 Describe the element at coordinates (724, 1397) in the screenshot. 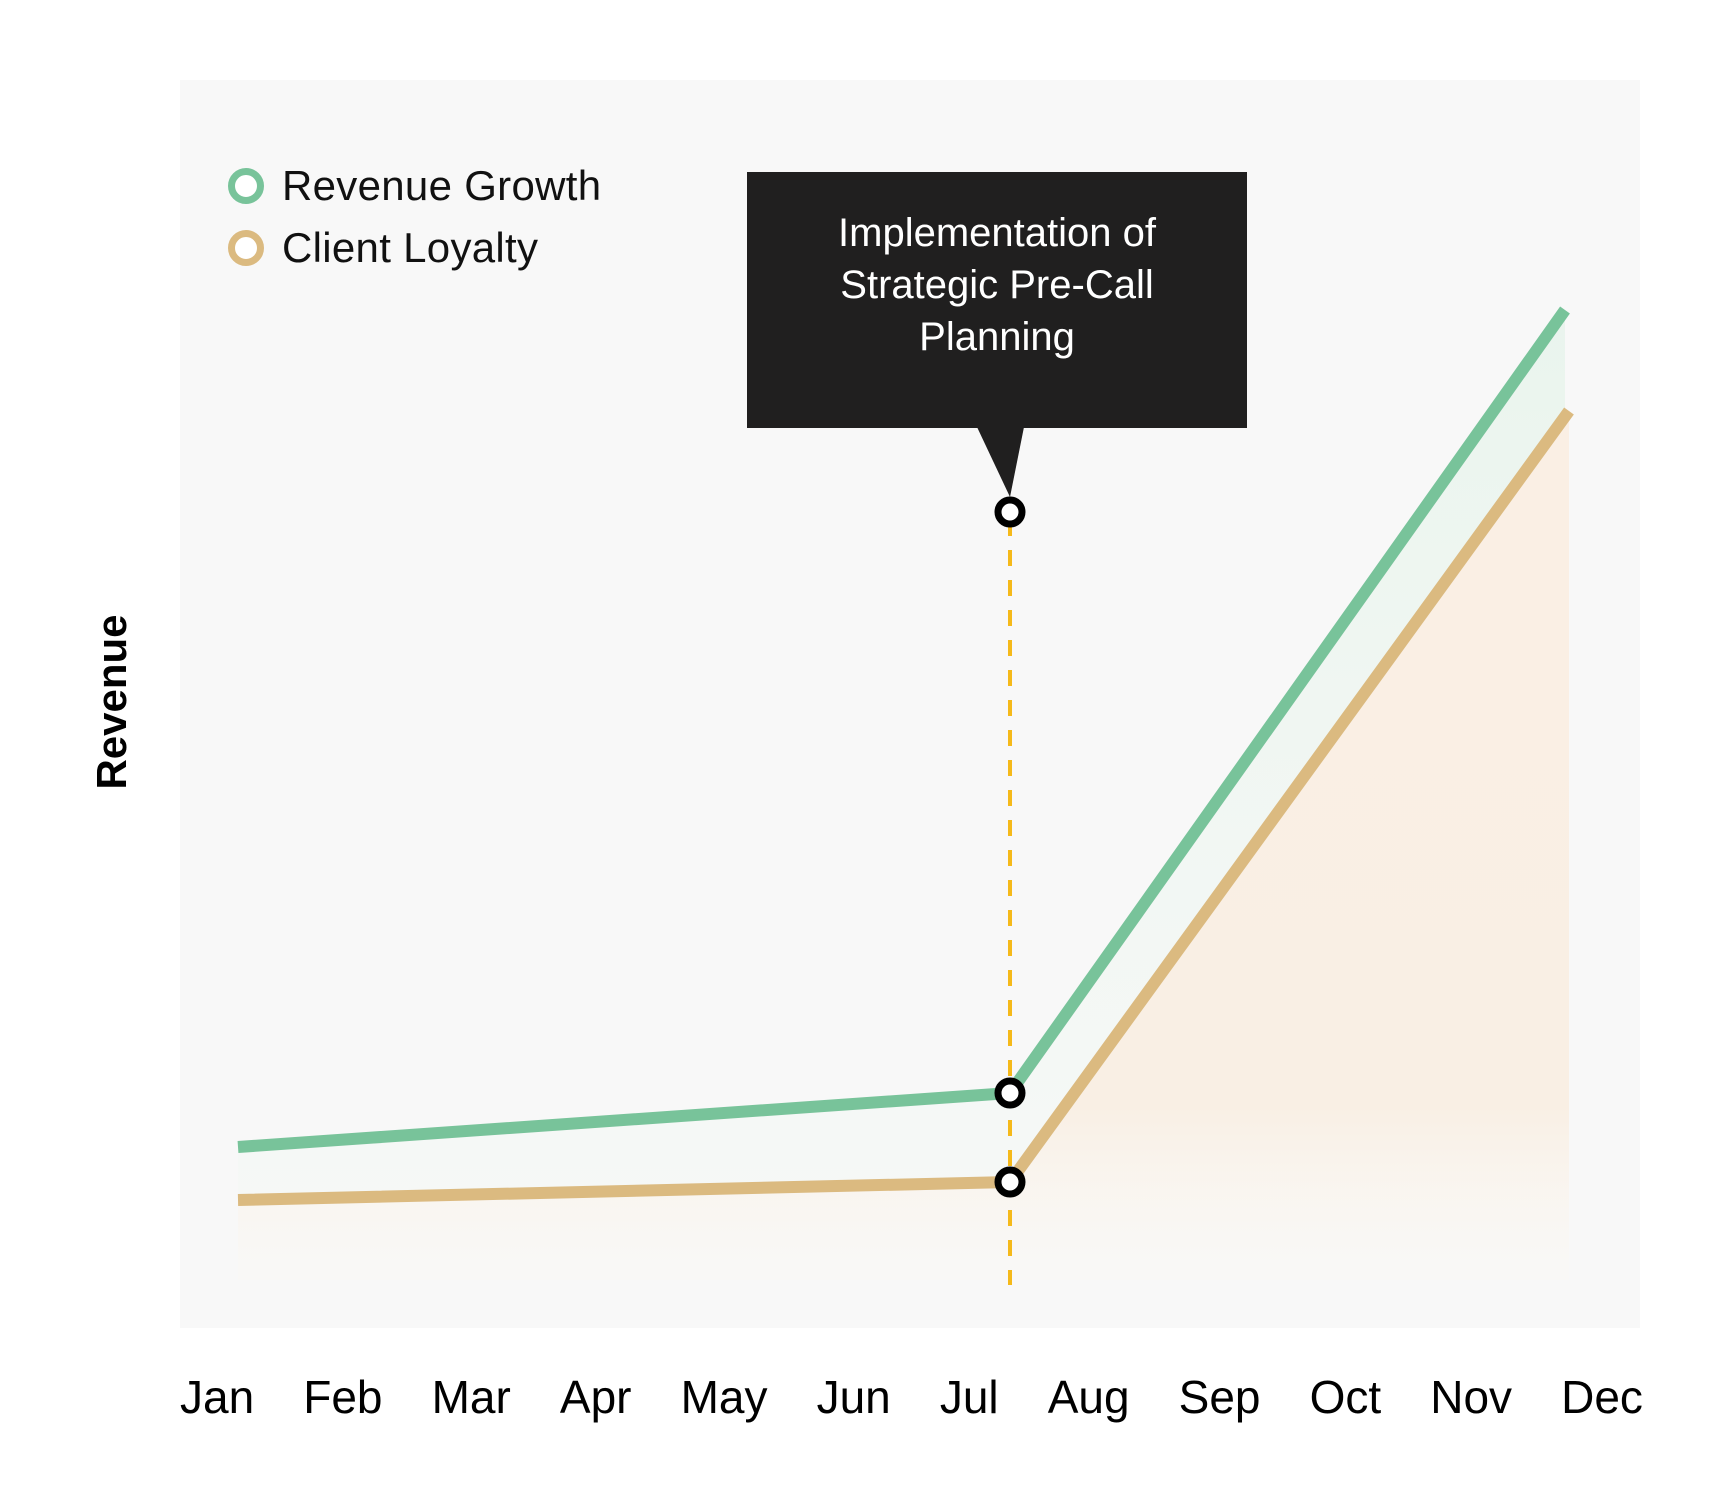

I see `x-tick: May` at that location.